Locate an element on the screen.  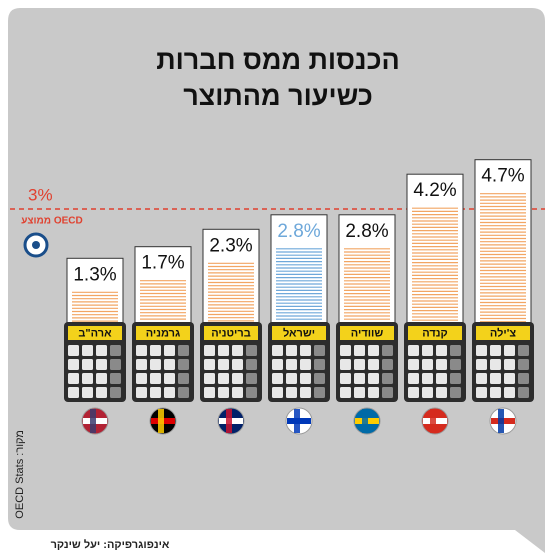
receipt is located at coordinates (231, 277).